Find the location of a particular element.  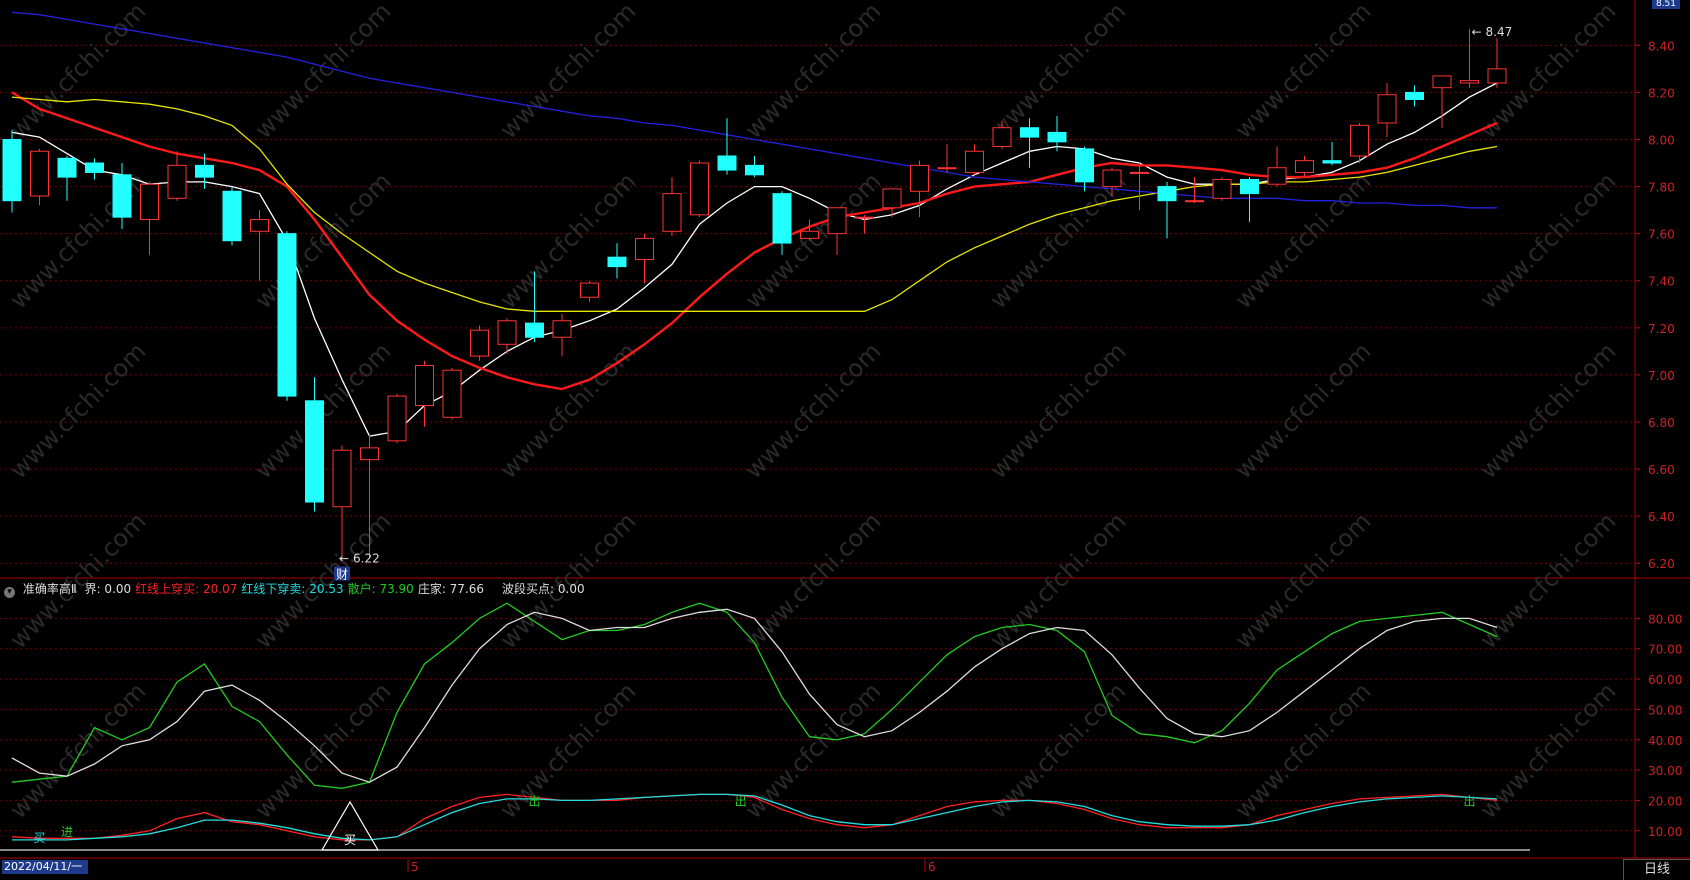

price-tick-label: 7.60 is located at coordinates (1661, 235).